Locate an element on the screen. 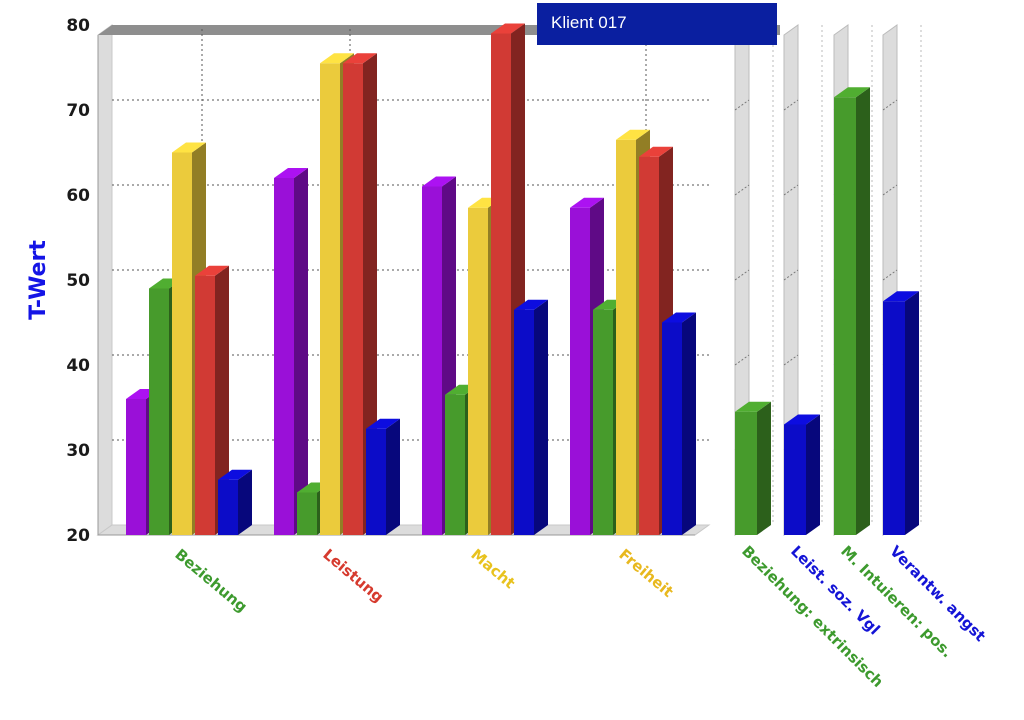 The image size is (1024, 720). client-label-box: Klient 017 is located at coordinates (657, 24).